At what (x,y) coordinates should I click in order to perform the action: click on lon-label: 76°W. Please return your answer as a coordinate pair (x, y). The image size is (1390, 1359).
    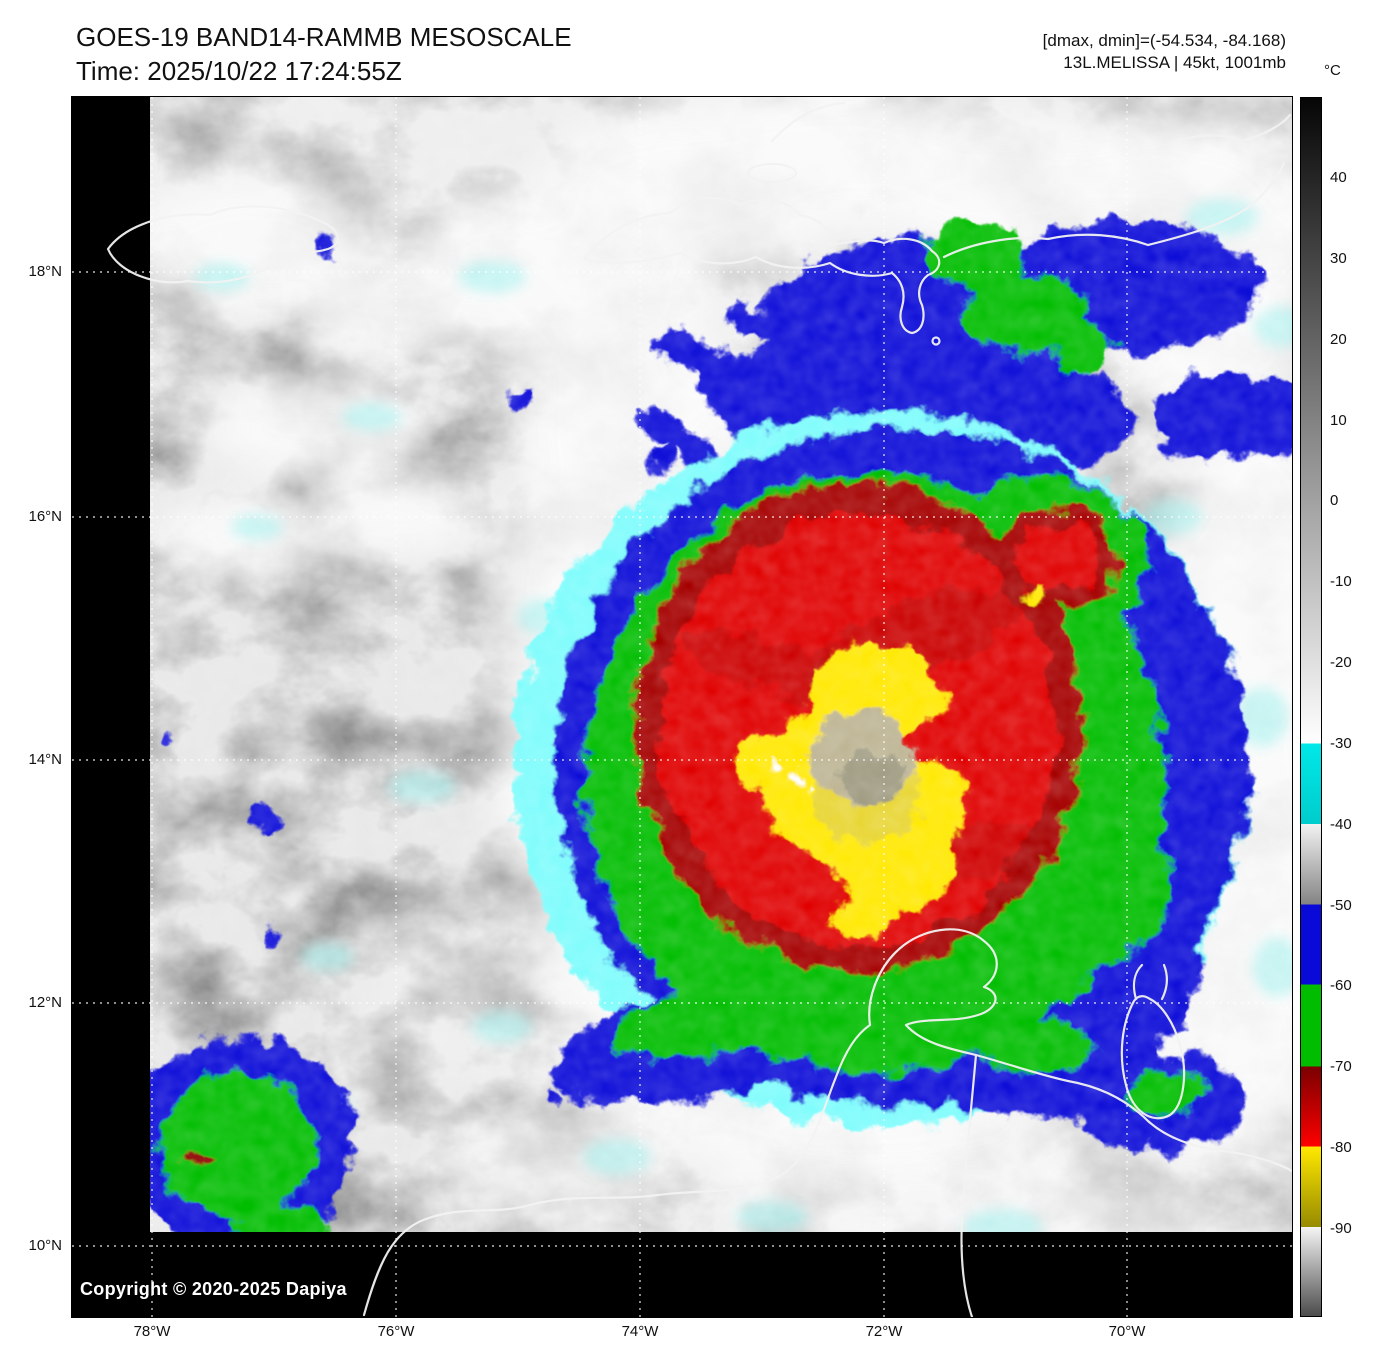
    Looking at the image, I should click on (396, 1331).